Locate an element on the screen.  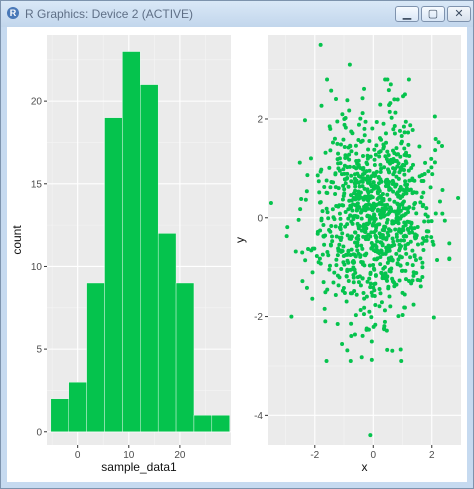
minimize-button: ▁ is located at coordinates (407, 14).